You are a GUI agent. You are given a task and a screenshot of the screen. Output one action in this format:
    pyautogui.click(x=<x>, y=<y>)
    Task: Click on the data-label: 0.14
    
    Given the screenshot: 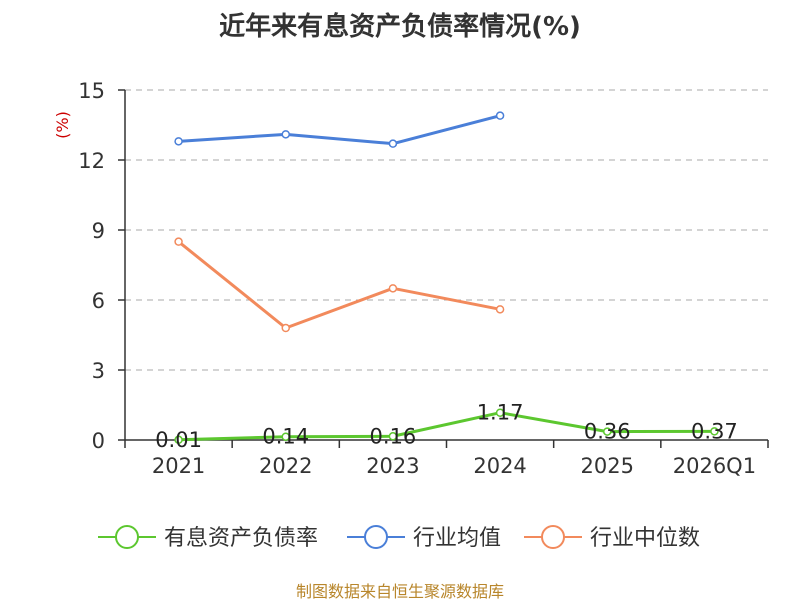 What is the action you would take?
    pyautogui.click(x=285, y=437)
    